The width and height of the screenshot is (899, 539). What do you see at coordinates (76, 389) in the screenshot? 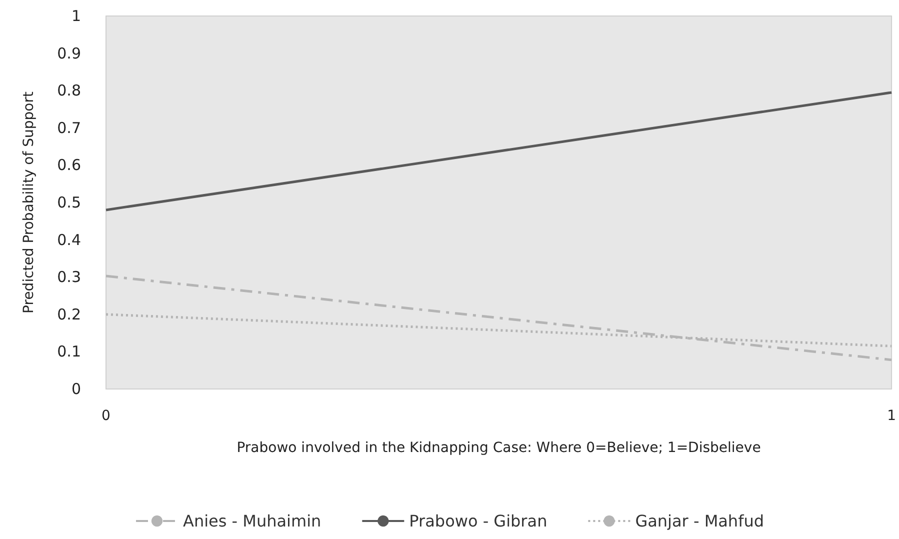
I see `y-tick-label: 0` at bounding box center [76, 389].